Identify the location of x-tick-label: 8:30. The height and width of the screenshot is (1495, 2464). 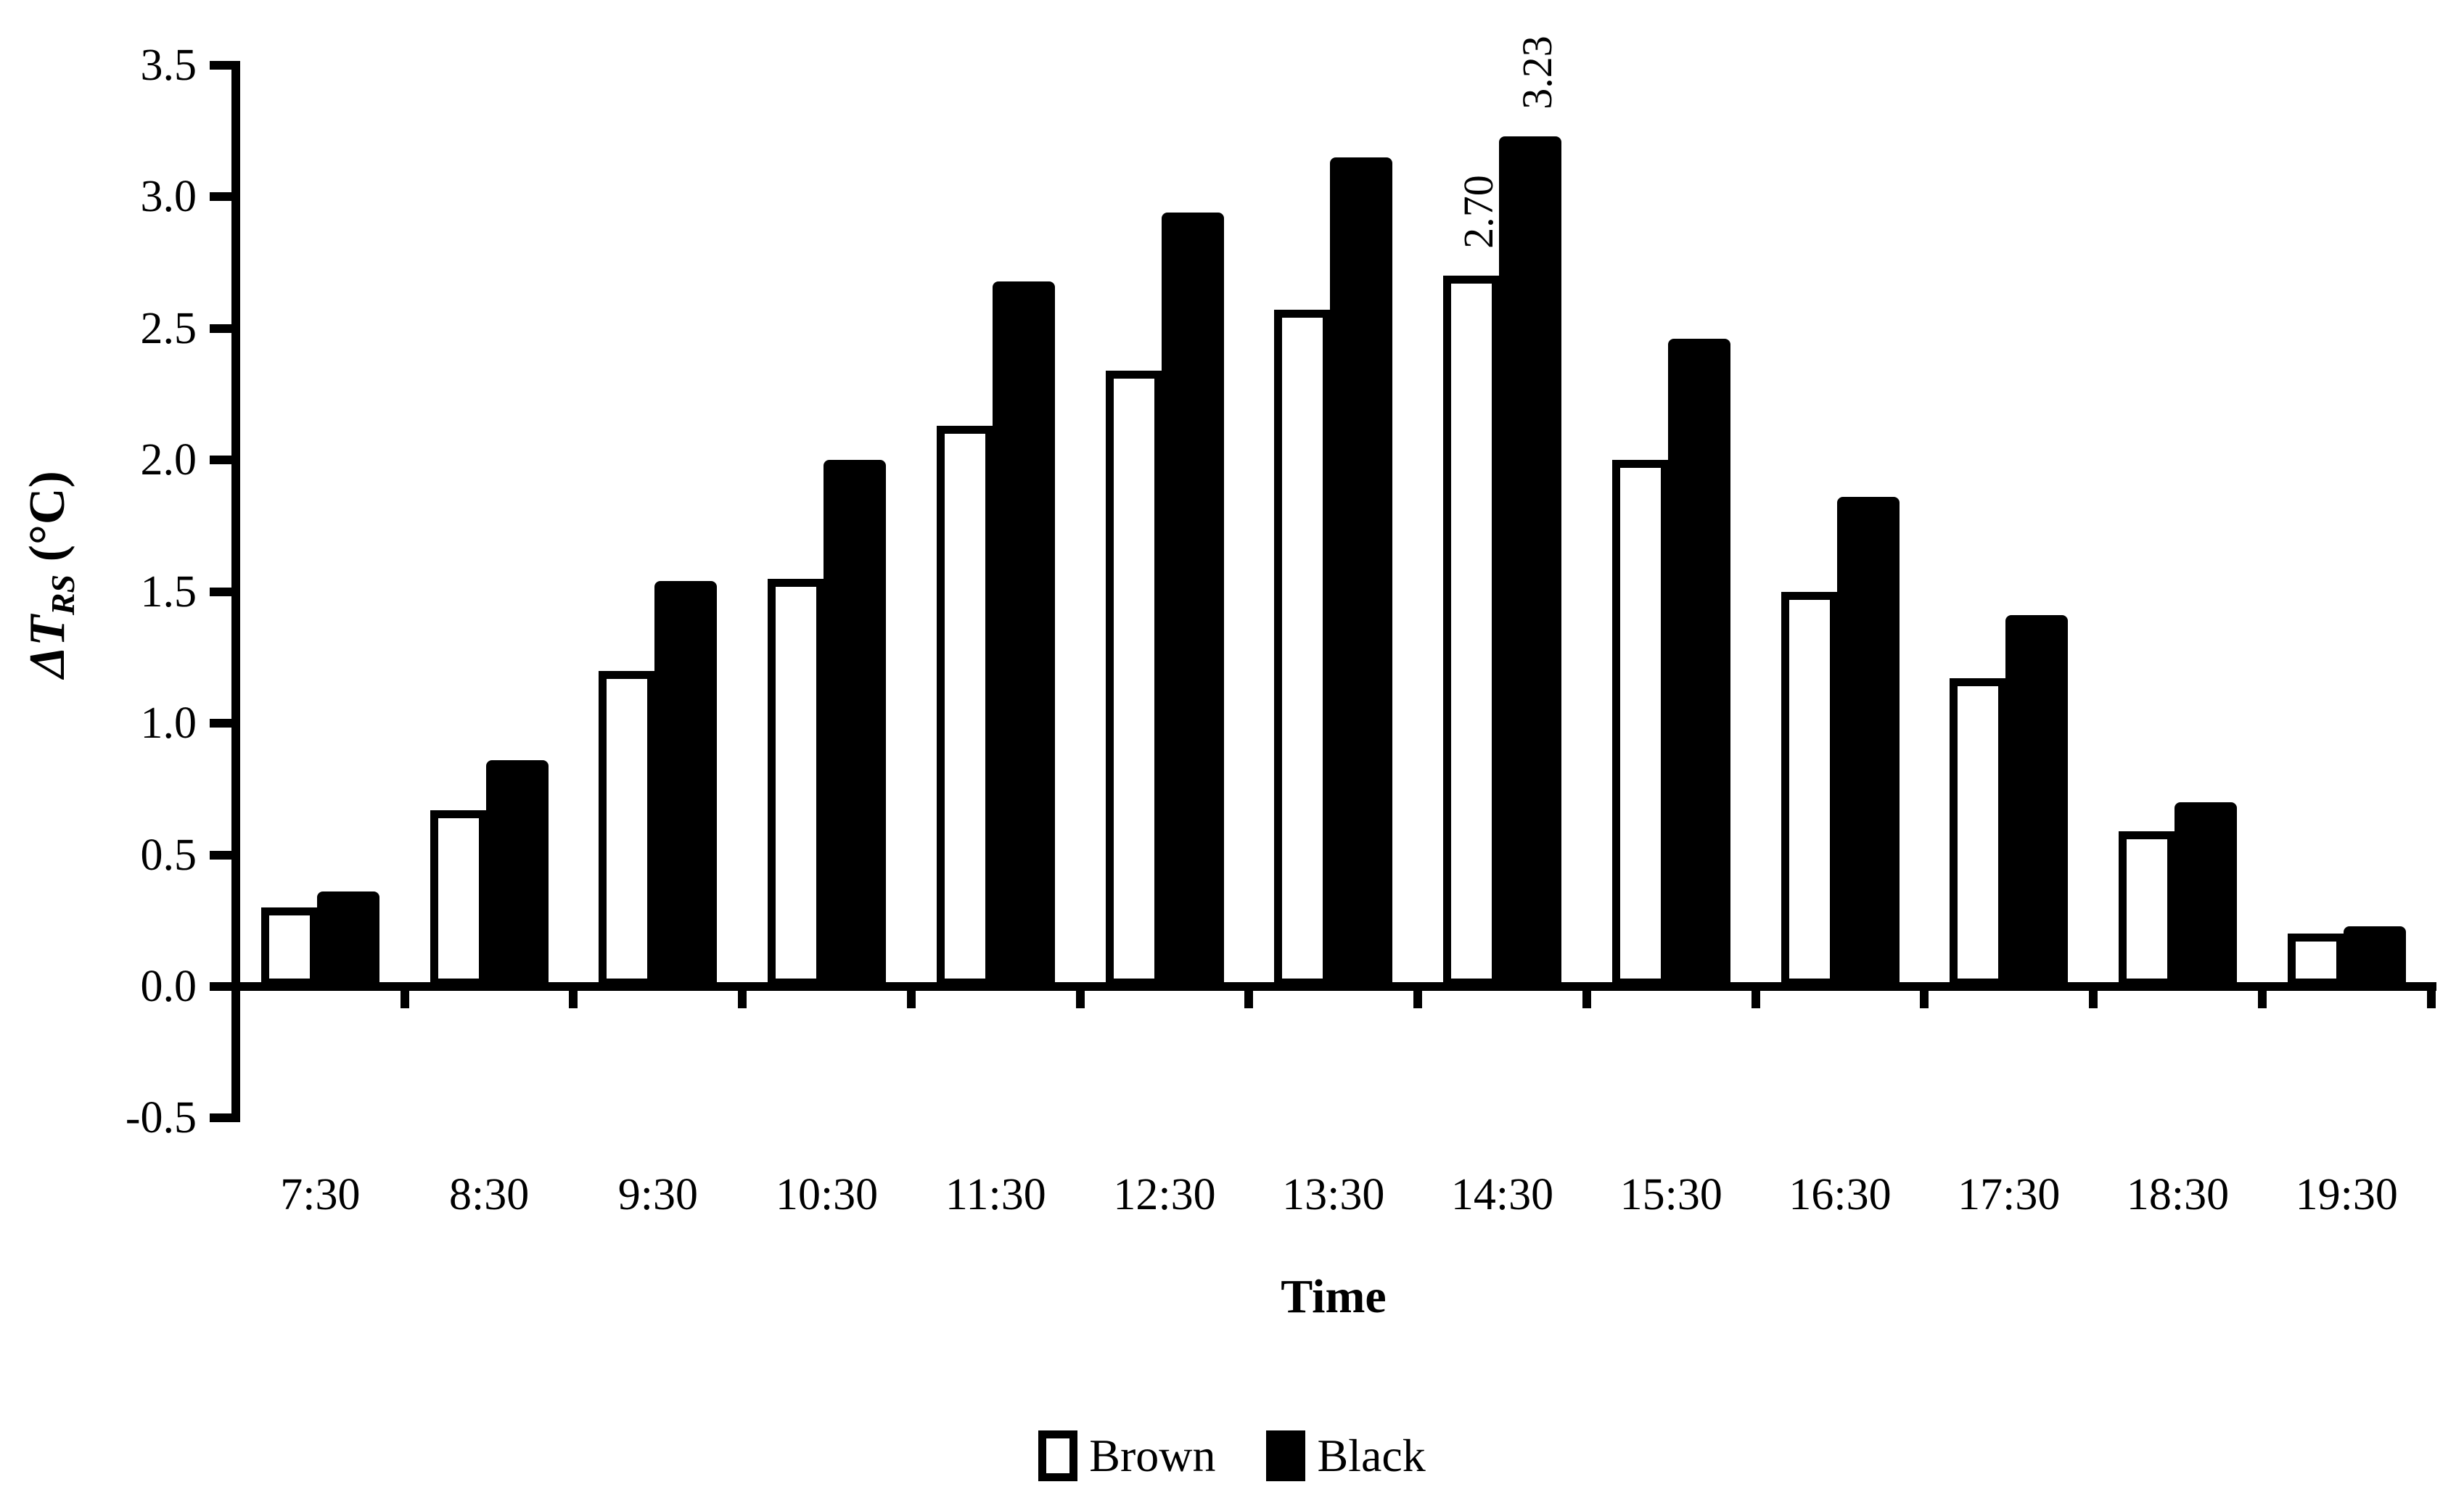
(489, 1195).